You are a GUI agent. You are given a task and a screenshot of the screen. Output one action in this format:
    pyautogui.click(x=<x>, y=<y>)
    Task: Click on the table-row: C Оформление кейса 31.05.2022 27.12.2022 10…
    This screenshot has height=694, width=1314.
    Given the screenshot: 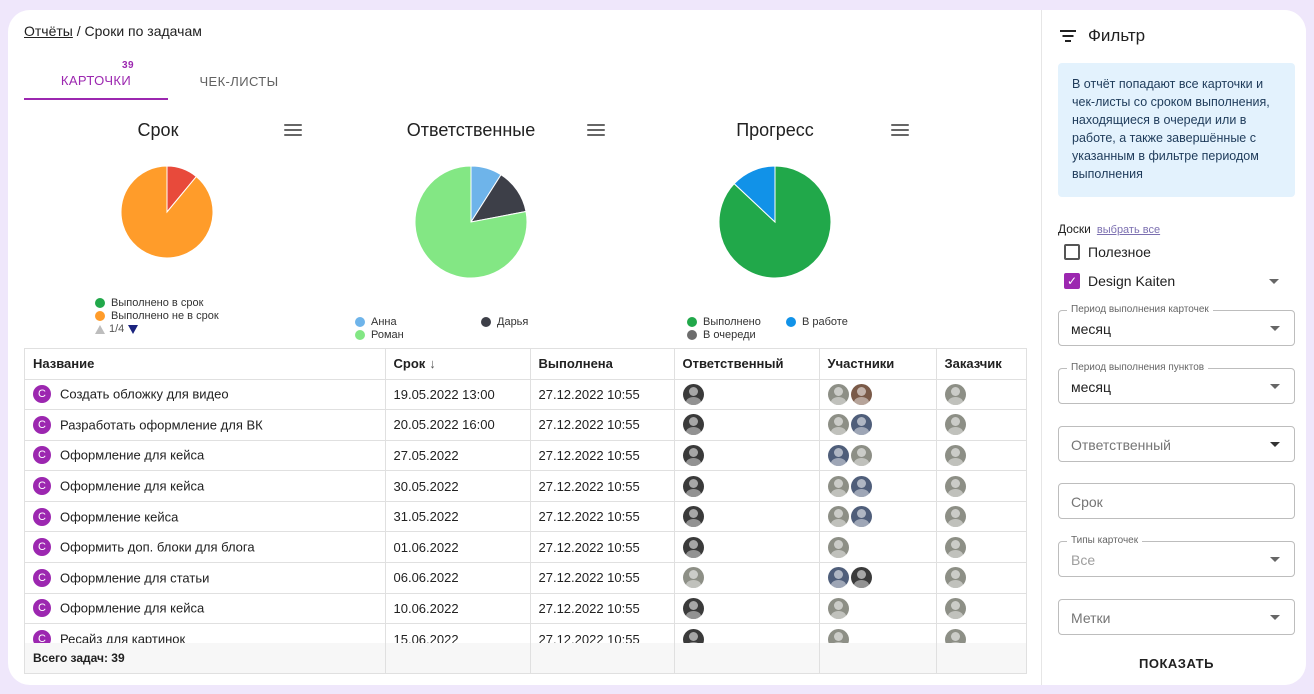 What is the action you would take?
    pyautogui.click(x=525, y=517)
    